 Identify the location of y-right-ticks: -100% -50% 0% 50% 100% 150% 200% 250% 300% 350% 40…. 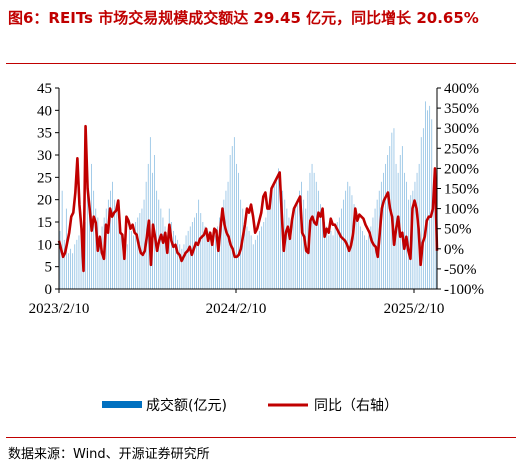
(460, 189).